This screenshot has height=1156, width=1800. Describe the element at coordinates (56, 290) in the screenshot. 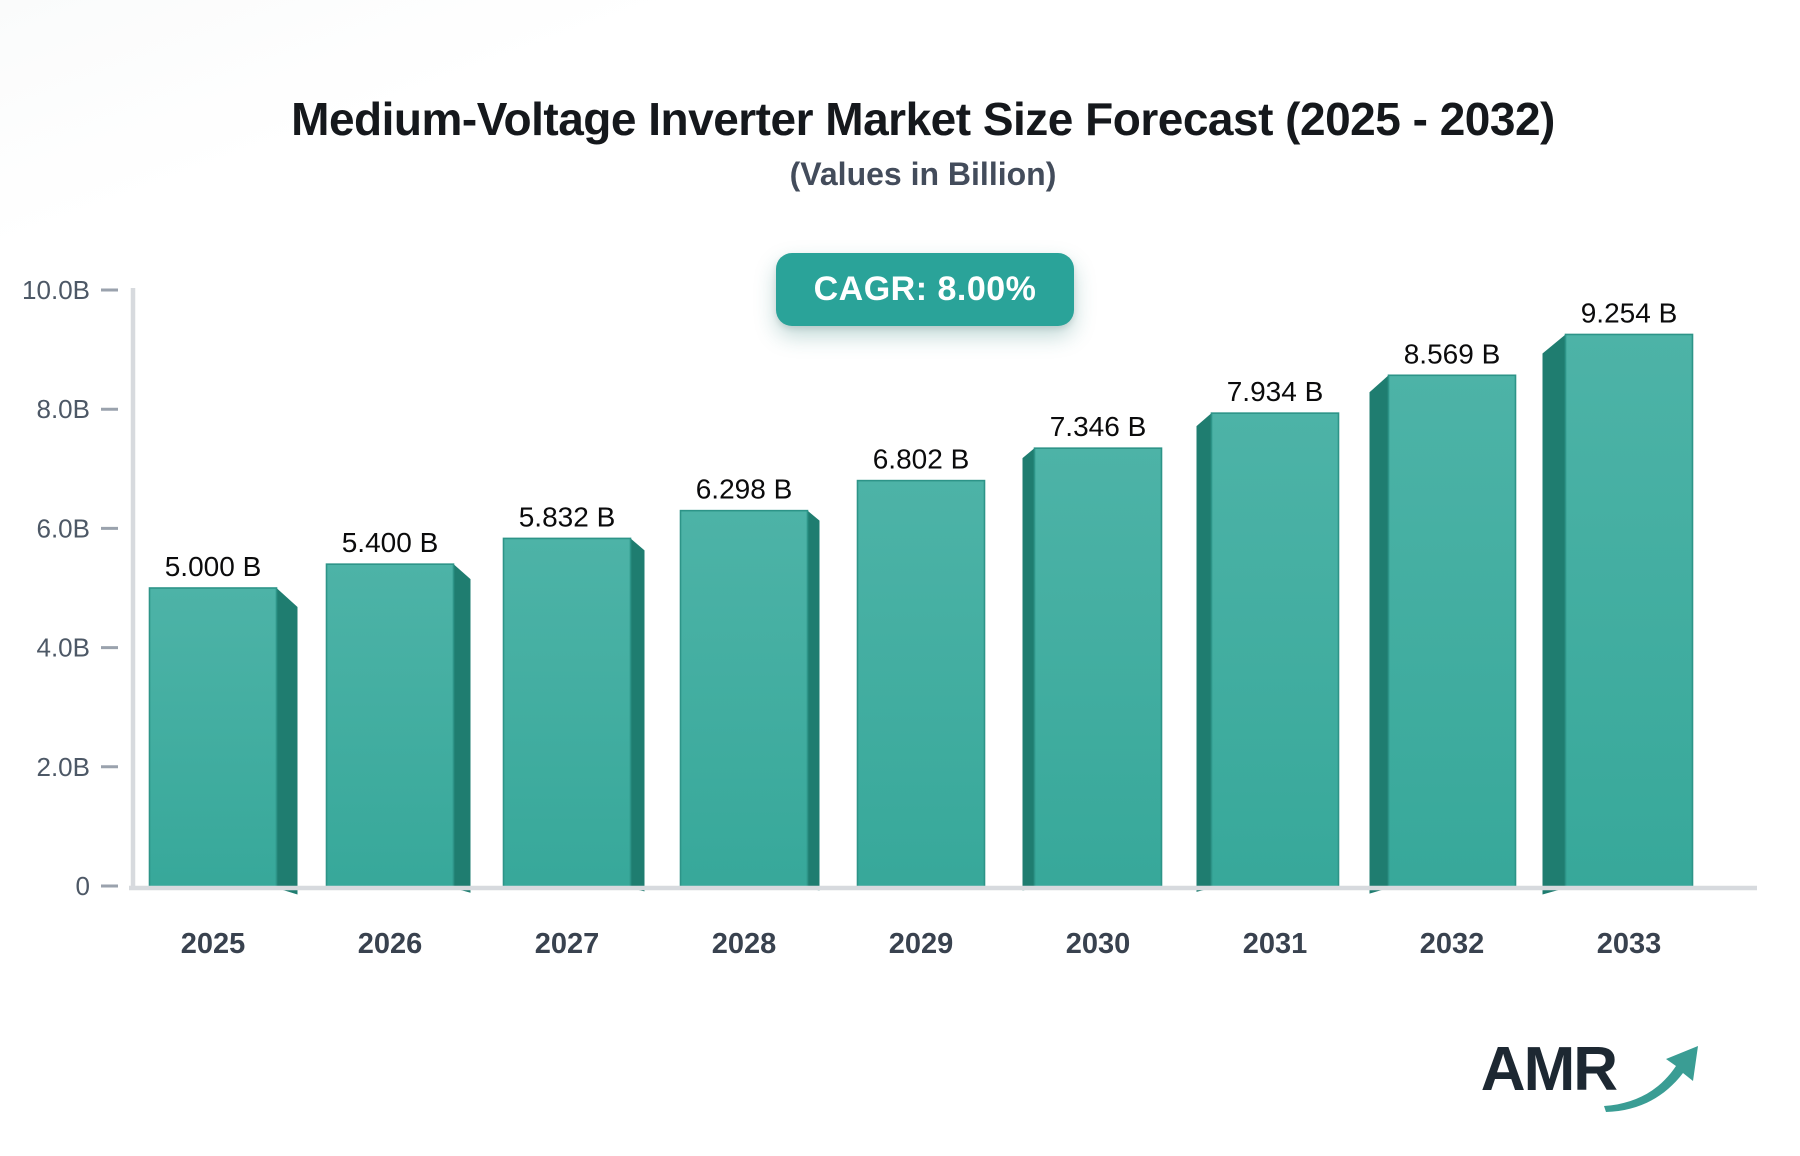

I see `y-tick-label: 10.0B` at that location.